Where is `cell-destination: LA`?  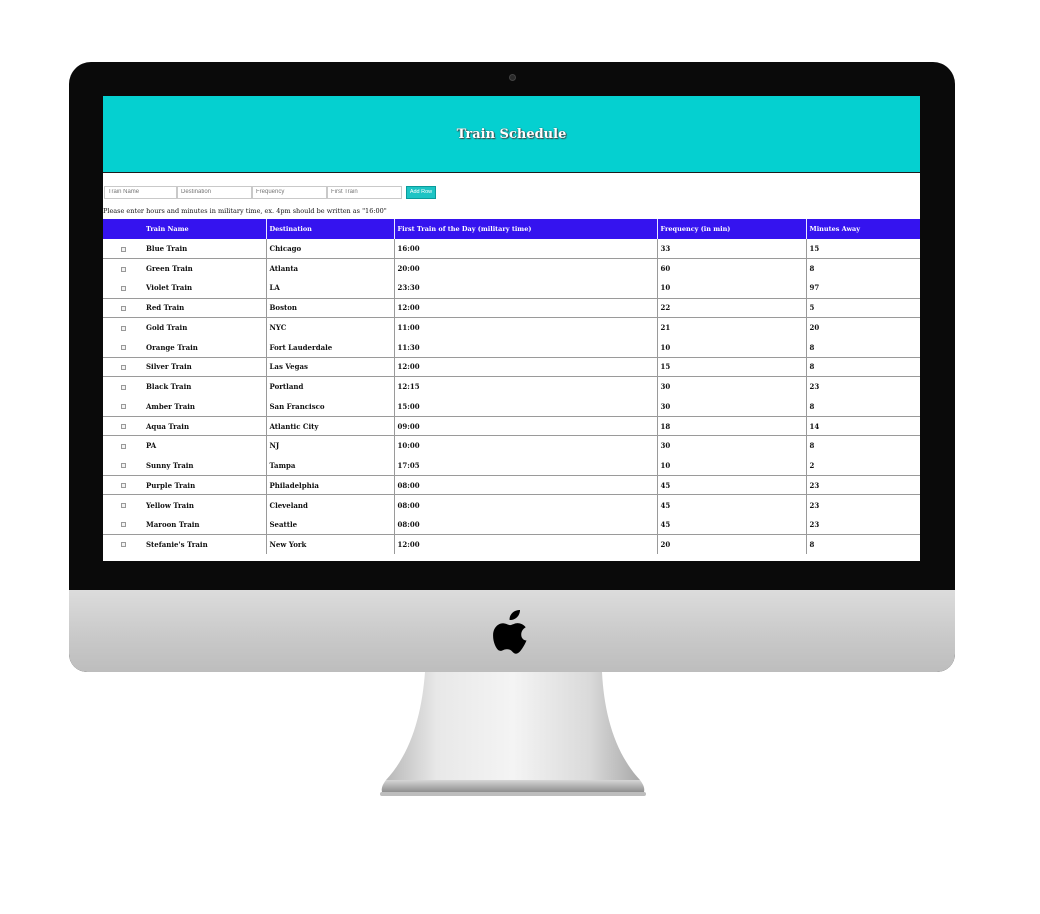 cell-destination: LA is located at coordinates (329, 288).